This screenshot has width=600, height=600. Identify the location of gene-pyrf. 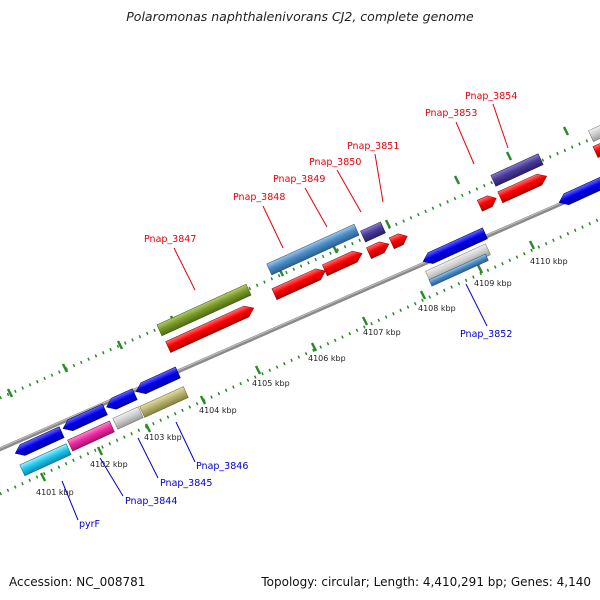
(45, 460).